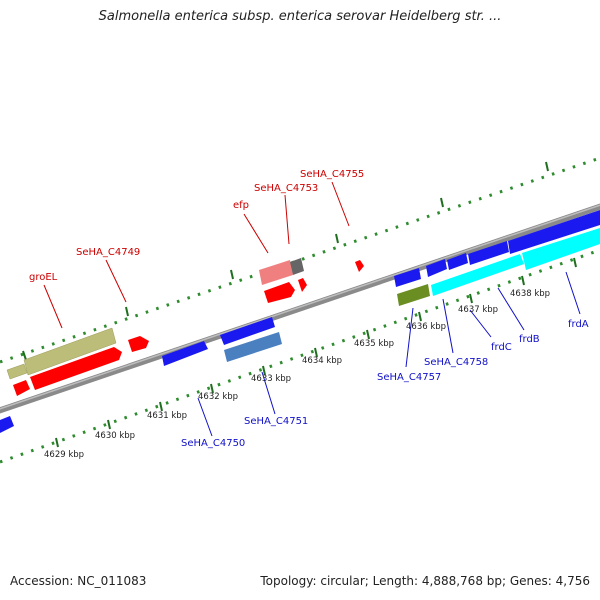 Image resolution: width=600 pixels, height=600 pixels. I want to click on tick-label: 4634 kbp, so click(322, 361).